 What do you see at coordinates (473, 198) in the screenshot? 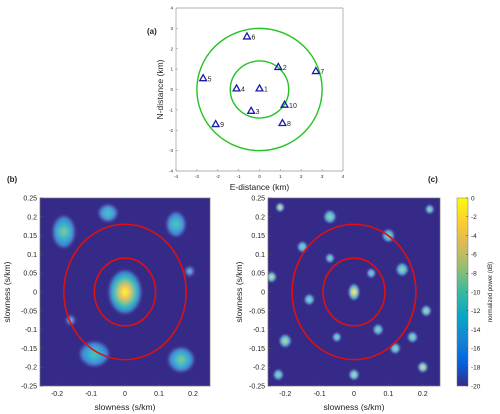
I see `colorbar-tick-label: 0` at bounding box center [473, 198].